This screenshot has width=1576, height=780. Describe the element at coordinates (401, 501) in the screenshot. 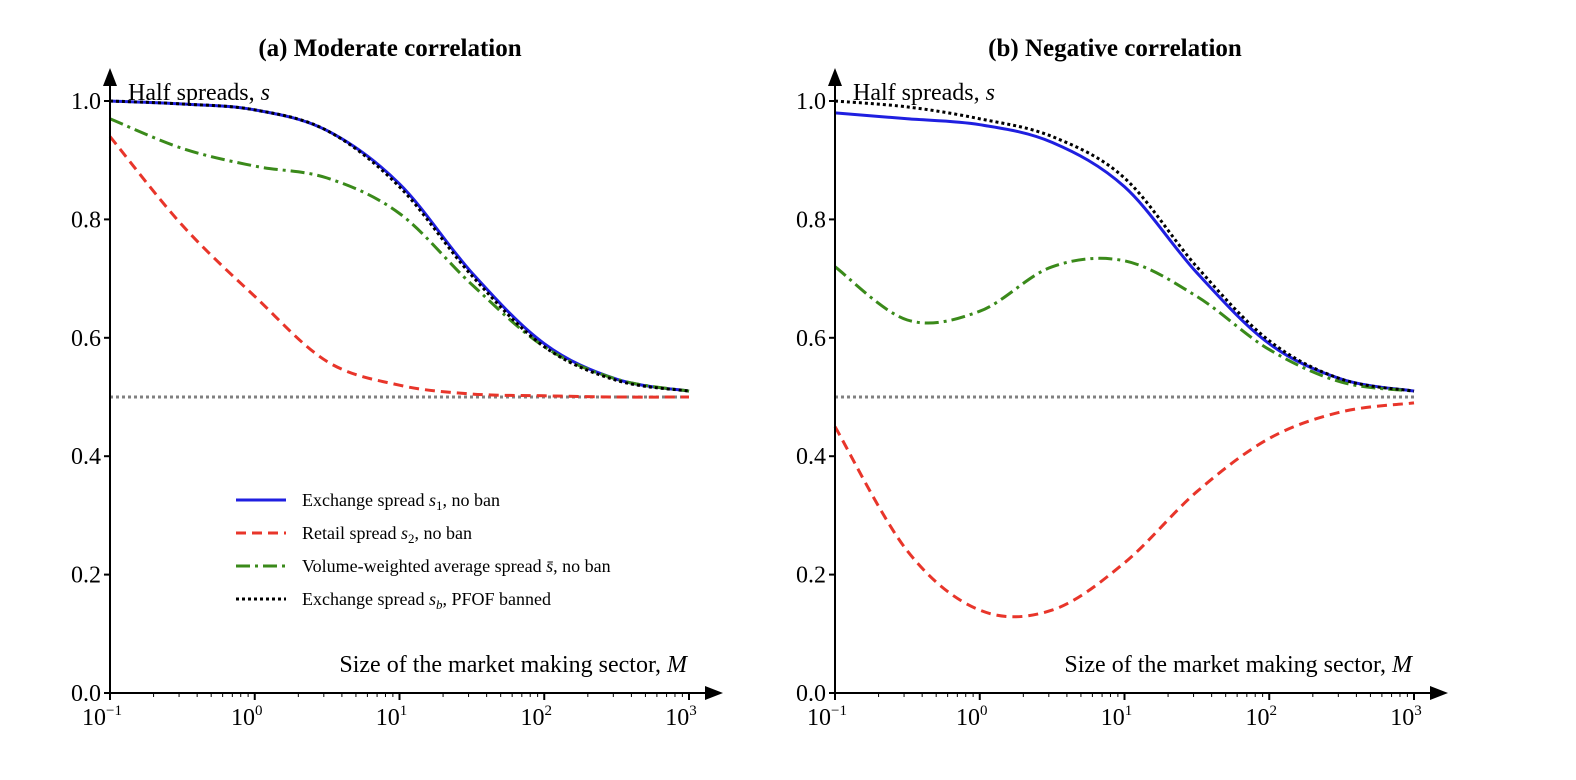

I see `legend-label: Exchange spread s1, no ban` at that location.